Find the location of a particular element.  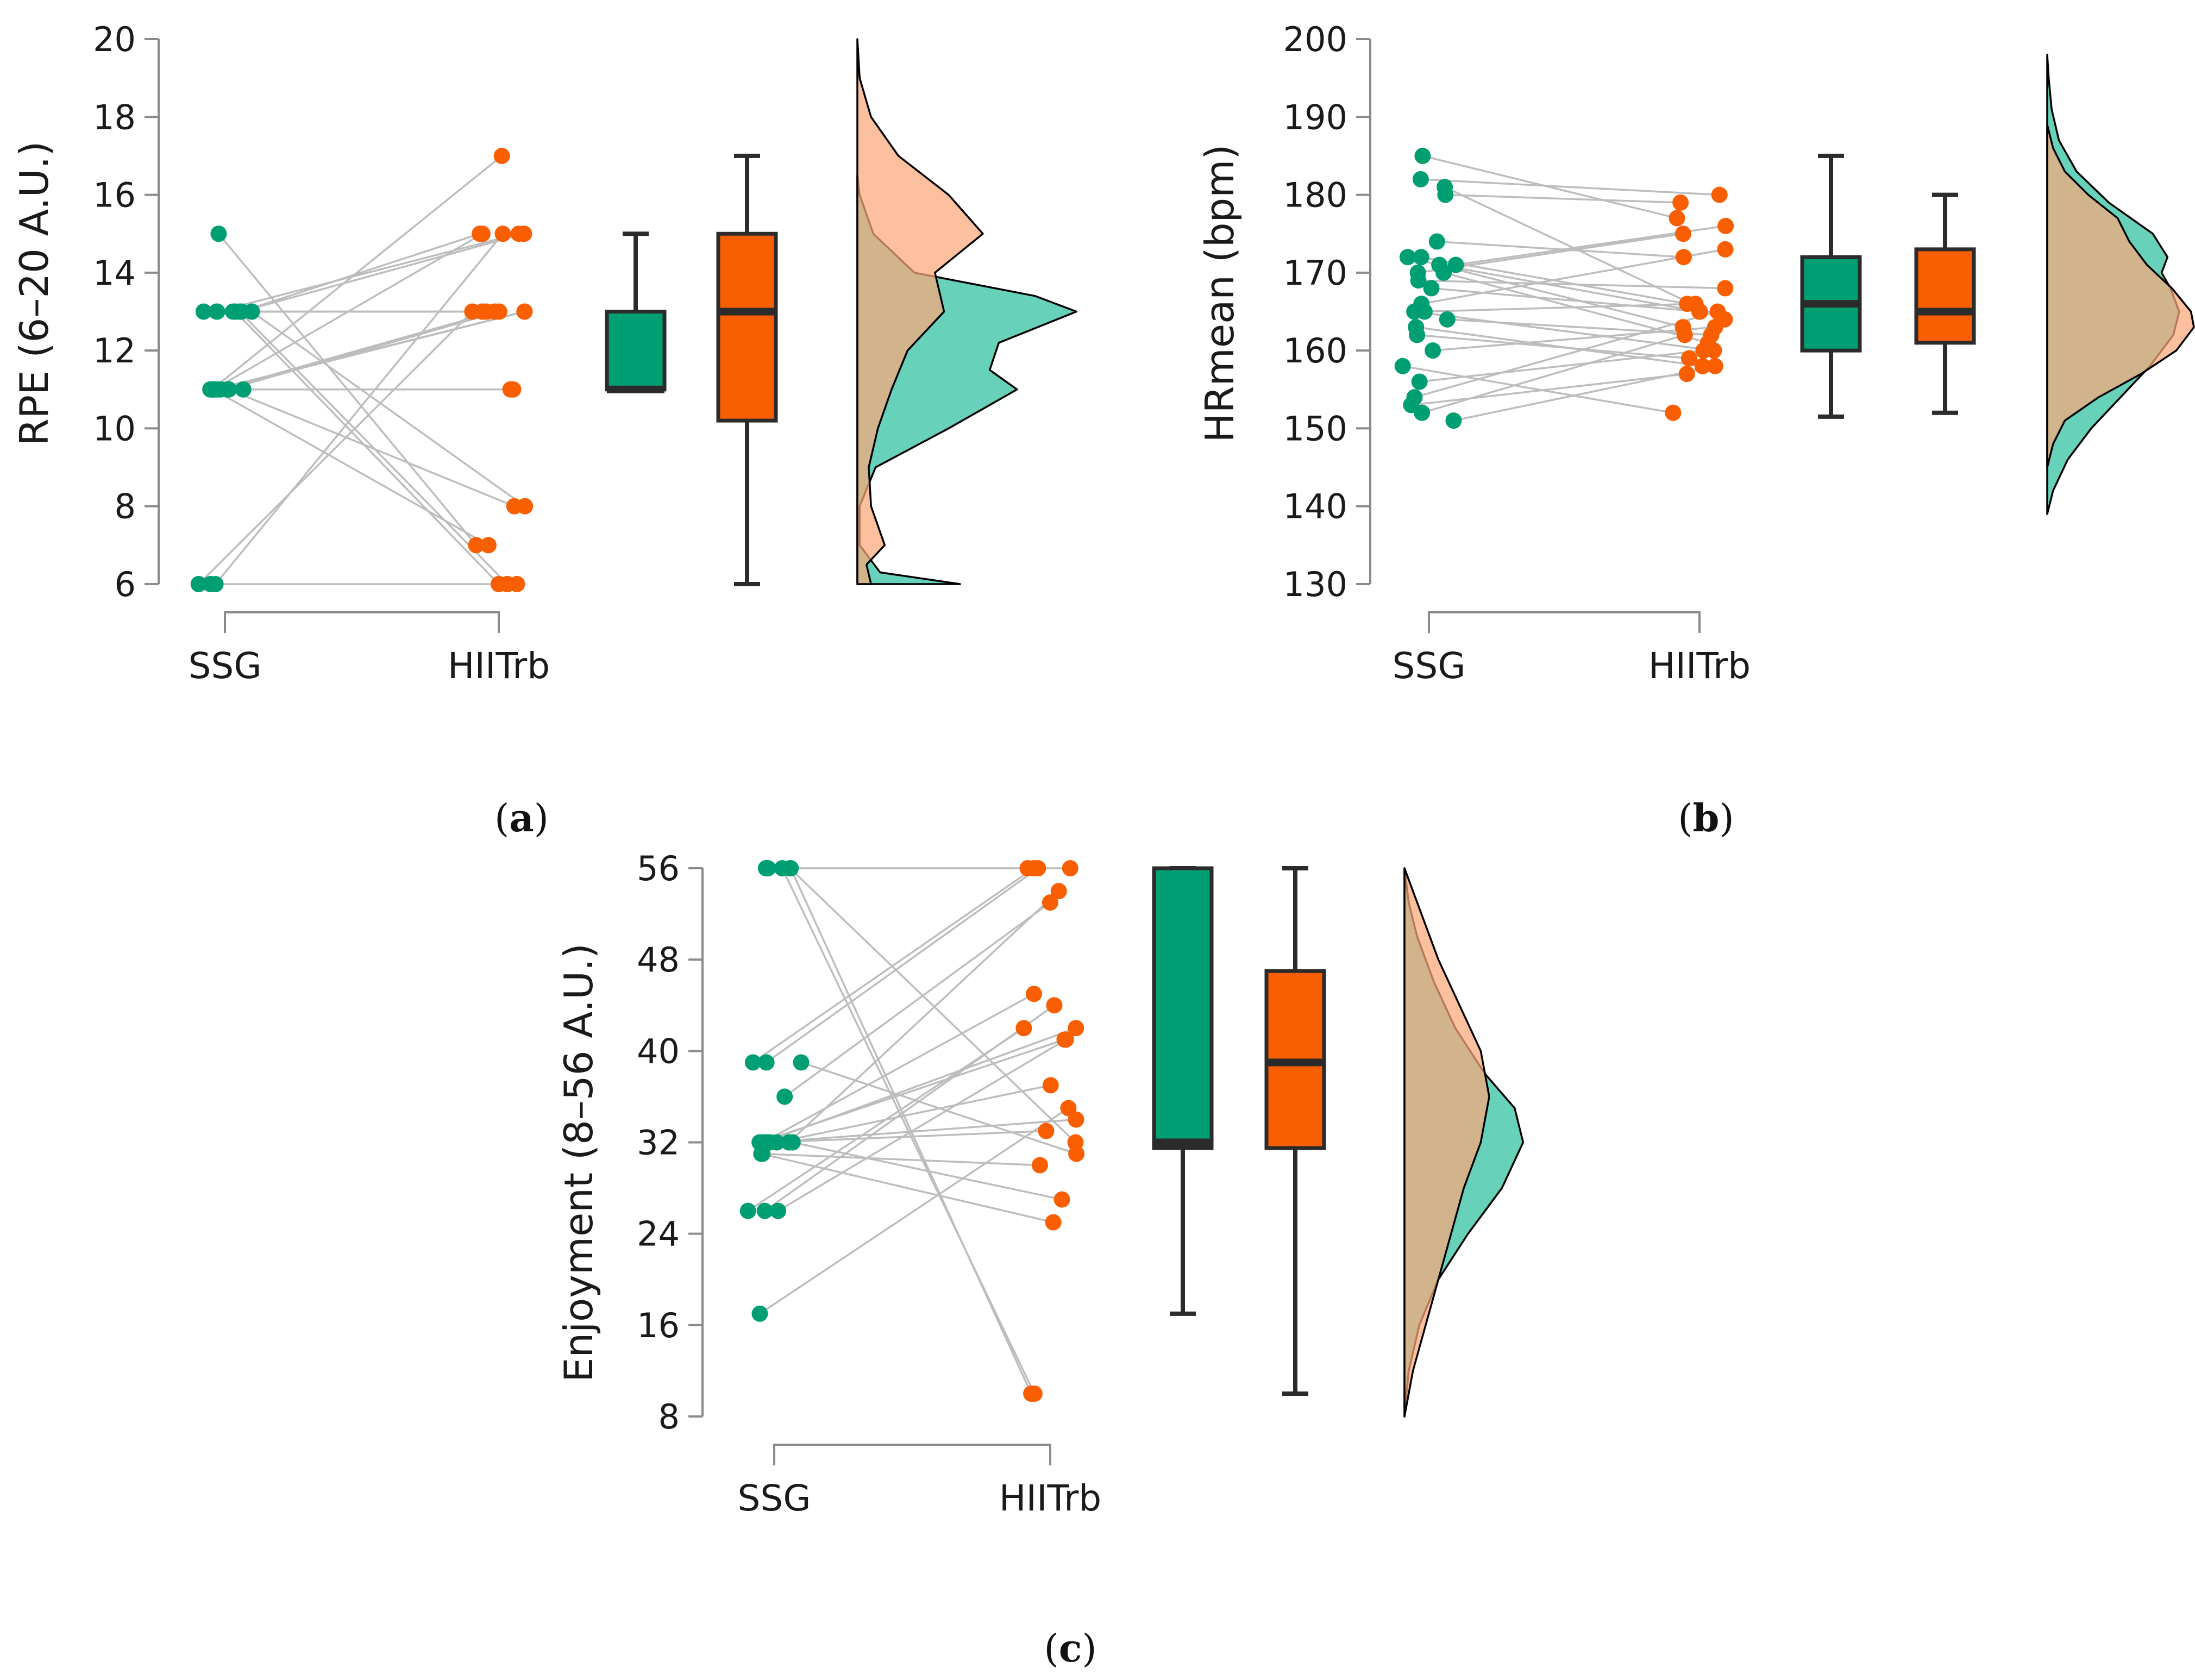

y-tick-label: 12 is located at coordinates (115, 351).